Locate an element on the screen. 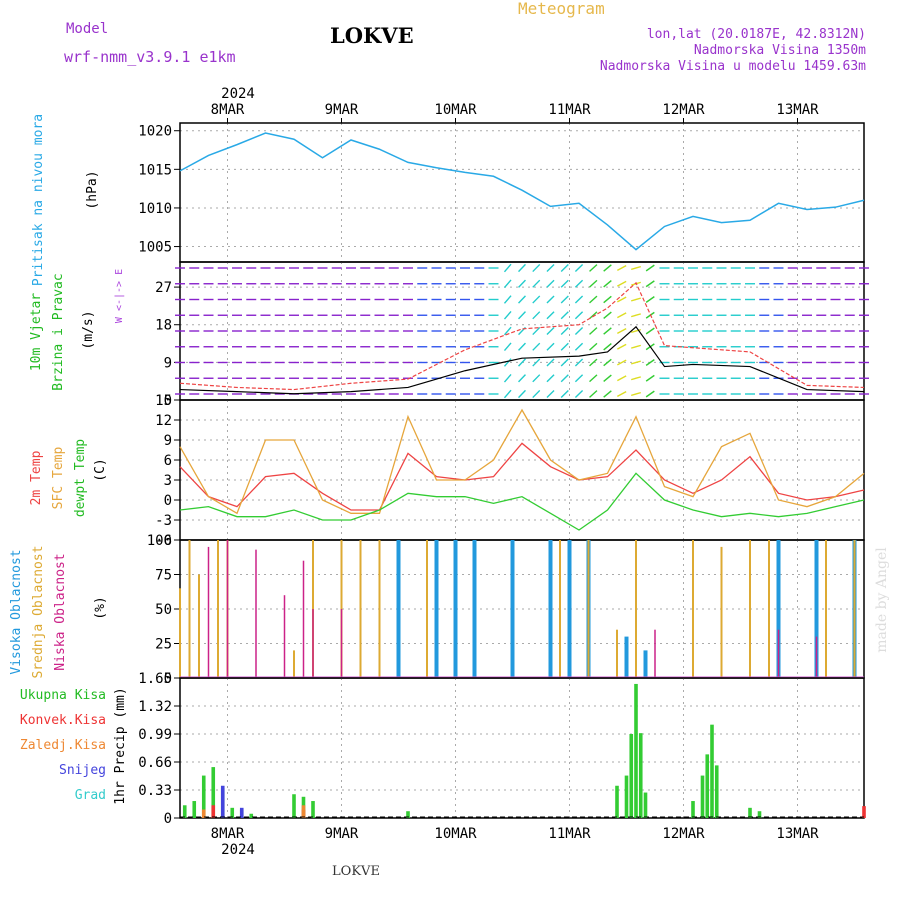  wind-direction-legend: W <-|-> E is located at coordinates (119, 296).